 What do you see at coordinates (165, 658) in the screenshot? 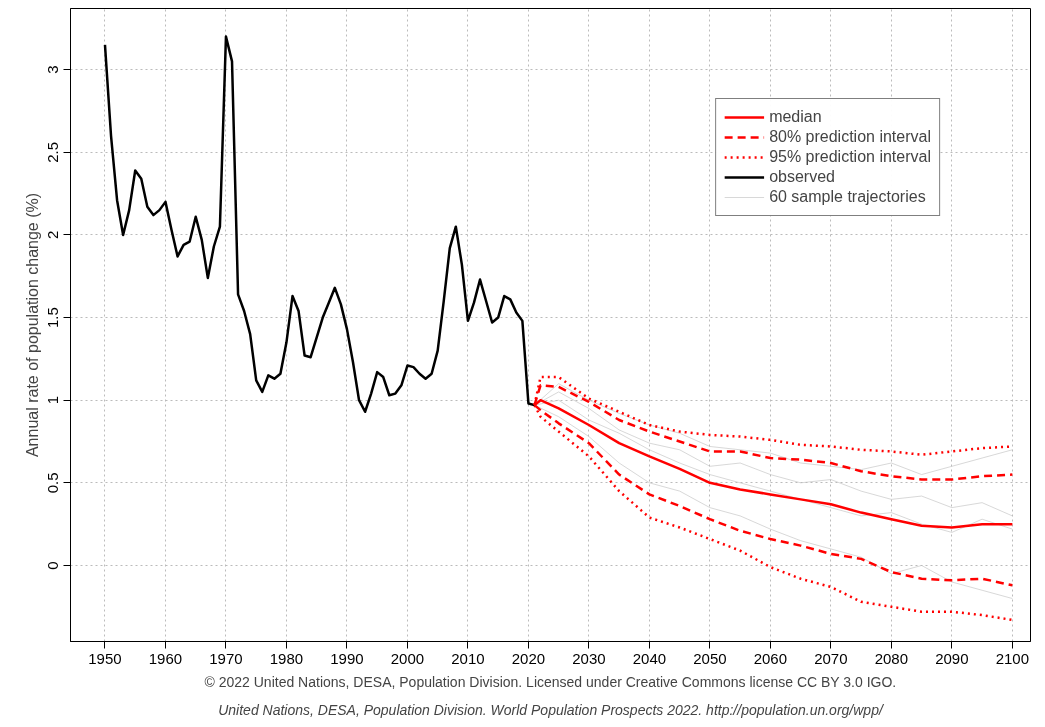
I see `x-tick-label: 1960` at bounding box center [165, 658].